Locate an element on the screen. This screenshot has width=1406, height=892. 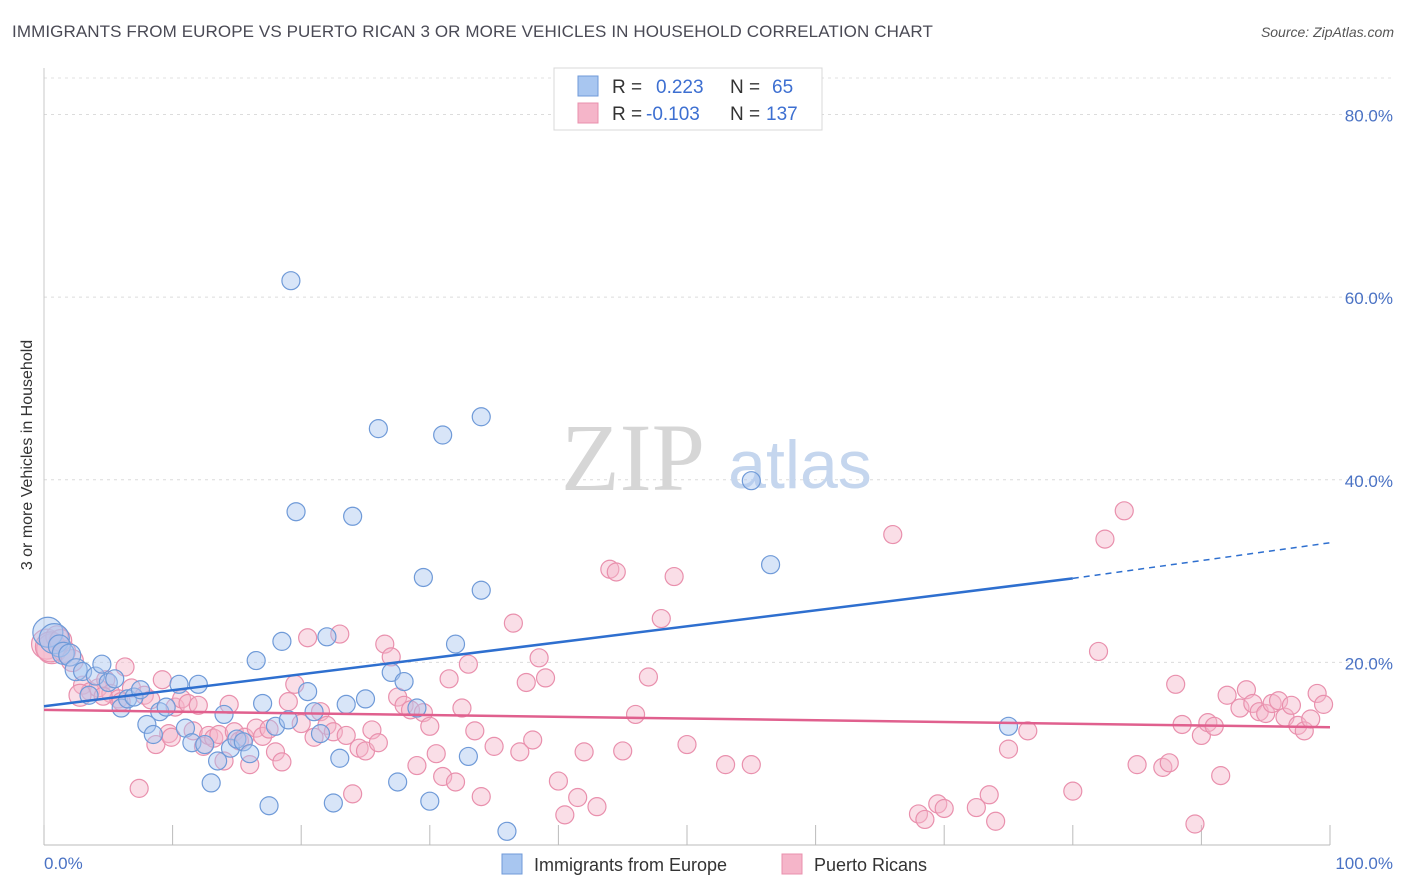
watermark-zip: ZIP is located at coordinates (633, 457).